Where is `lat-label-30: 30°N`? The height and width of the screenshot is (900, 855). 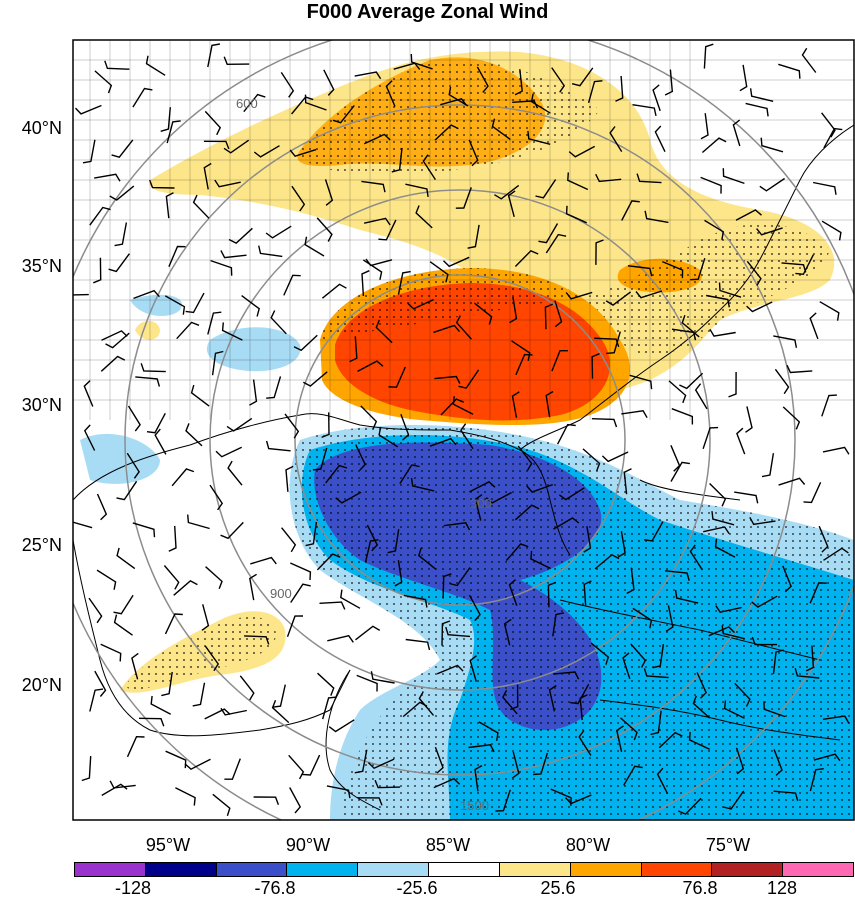 lat-label-30: 30°N is located at coordinates (41, 405).